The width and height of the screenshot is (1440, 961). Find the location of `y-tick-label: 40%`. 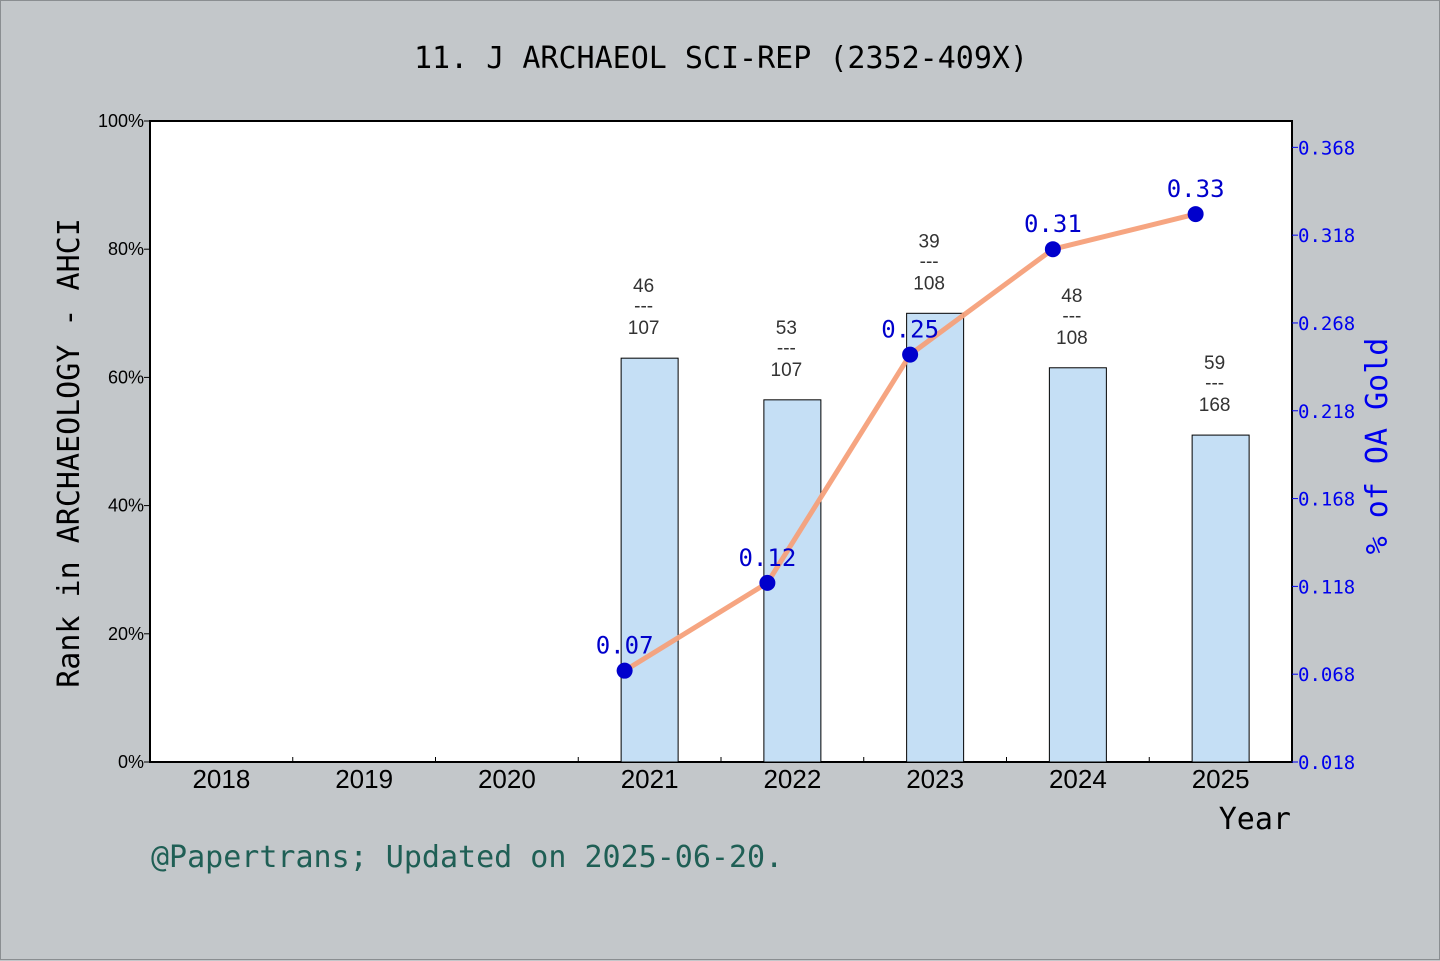

y-tick-label: 40% is located at coordinates (126, 506).